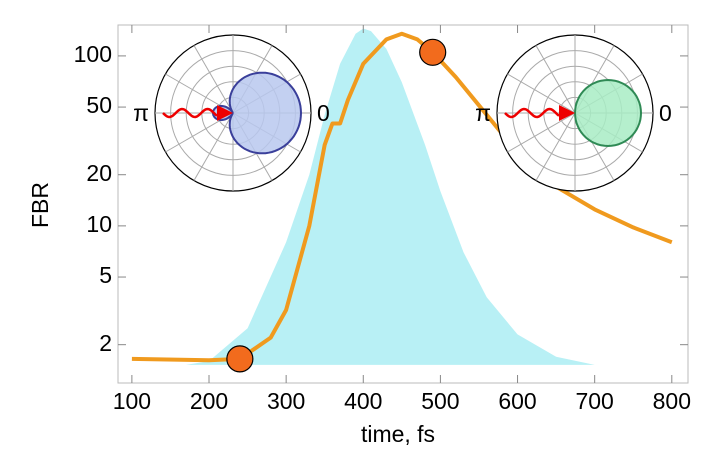 This screenshot has height=457, width=708. I want to click on y-tick-label: 100, so click(93, 54).